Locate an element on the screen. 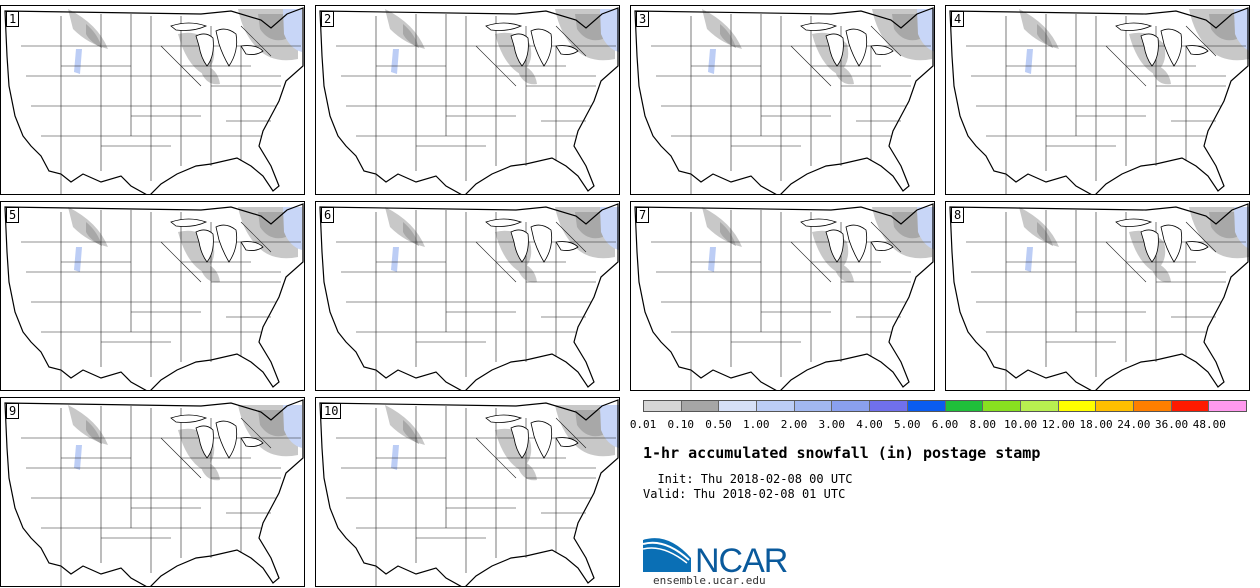 This screenshot has height=588, width=1260. member-panel-4: 4 is located at coordinates (1097, 100).